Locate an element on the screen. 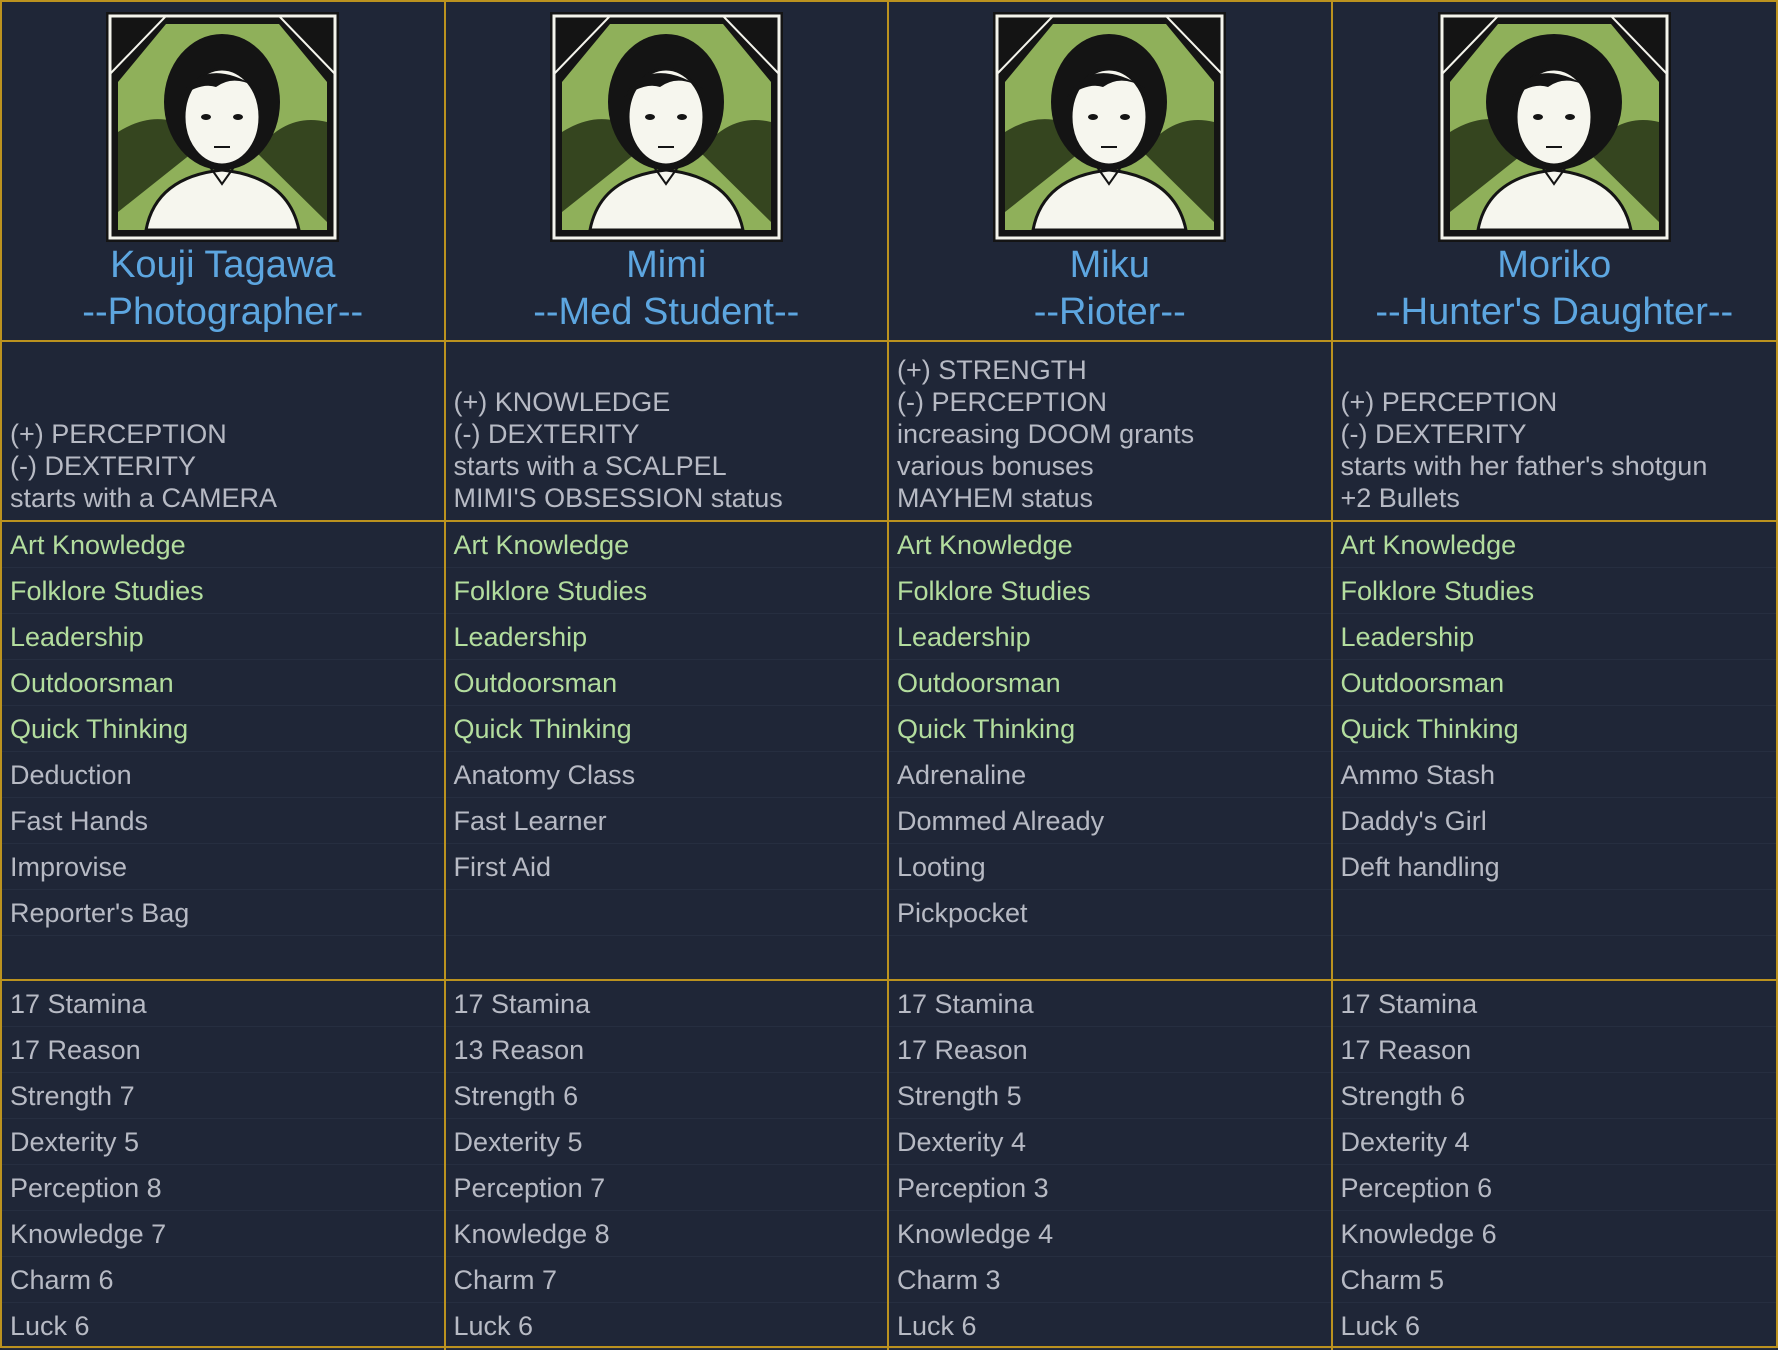  character-name: Miku is located at coordinates (1109, 265).